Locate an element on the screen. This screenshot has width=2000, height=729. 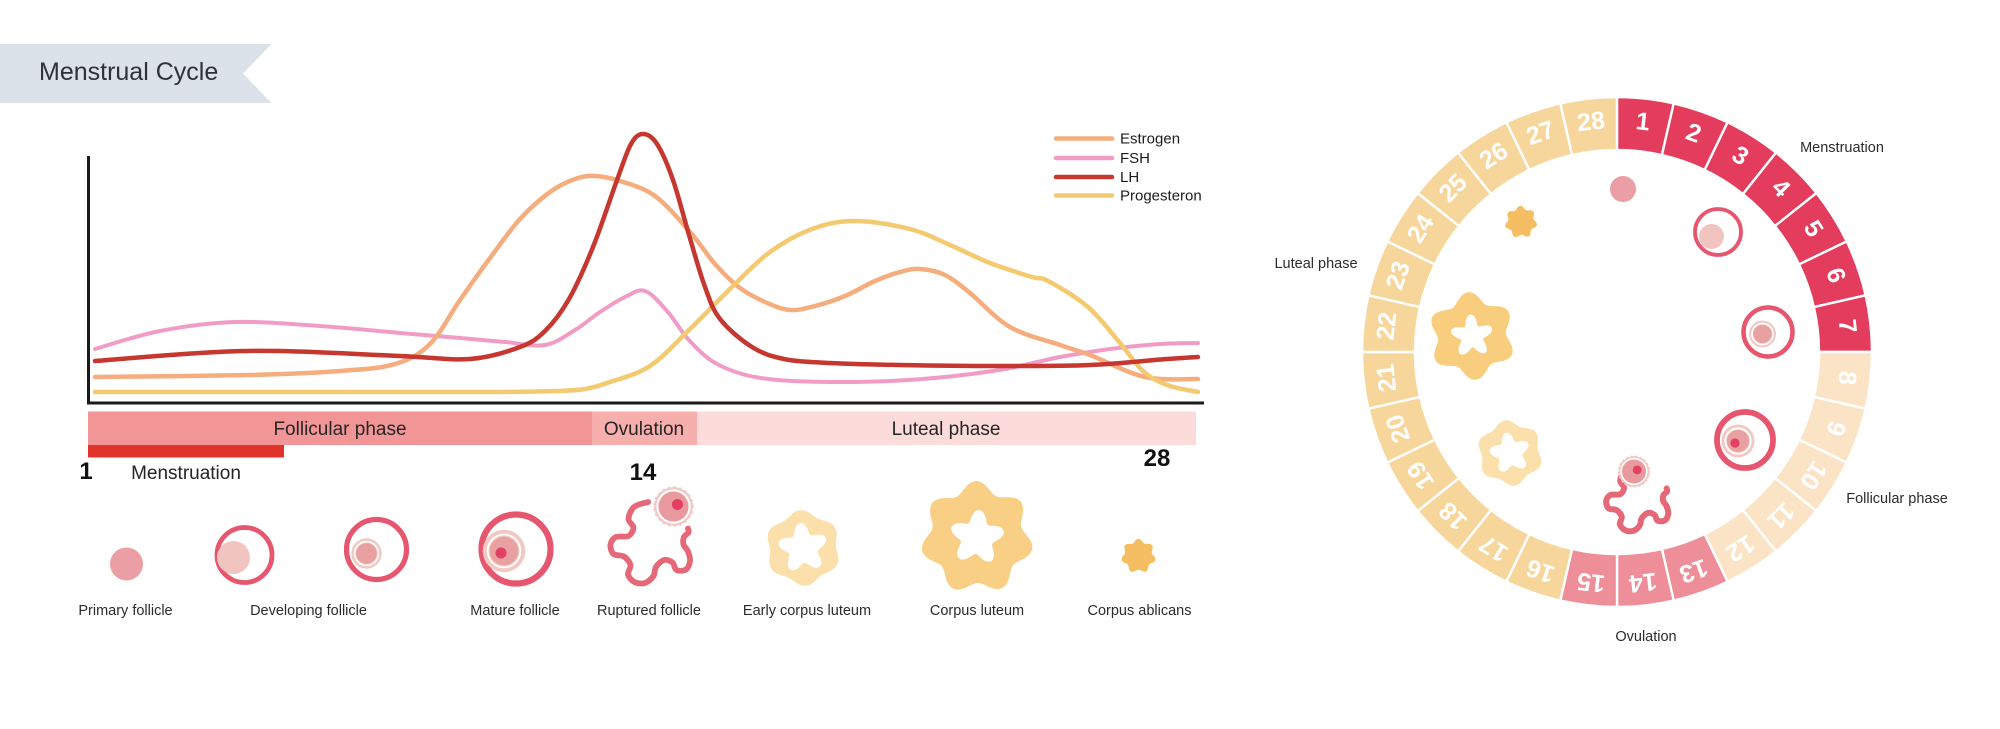
svg-text: 7 is located at coordinates (1847, 326).